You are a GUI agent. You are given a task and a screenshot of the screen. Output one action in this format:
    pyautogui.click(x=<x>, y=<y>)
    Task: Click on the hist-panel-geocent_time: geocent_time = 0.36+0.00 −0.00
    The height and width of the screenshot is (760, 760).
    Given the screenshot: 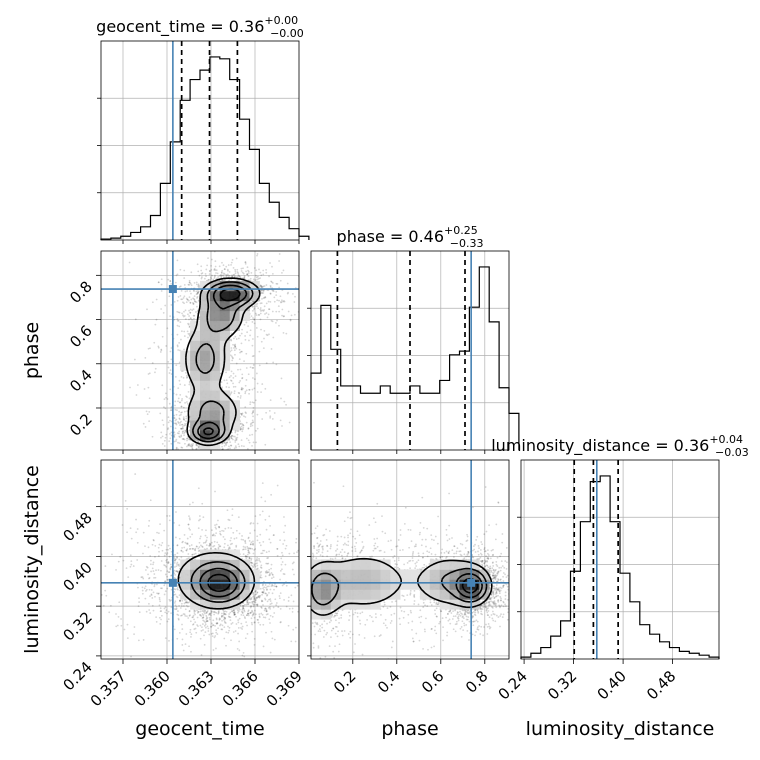 What is the action you would take?
    pyautogui.click(x=203, y=127)
    